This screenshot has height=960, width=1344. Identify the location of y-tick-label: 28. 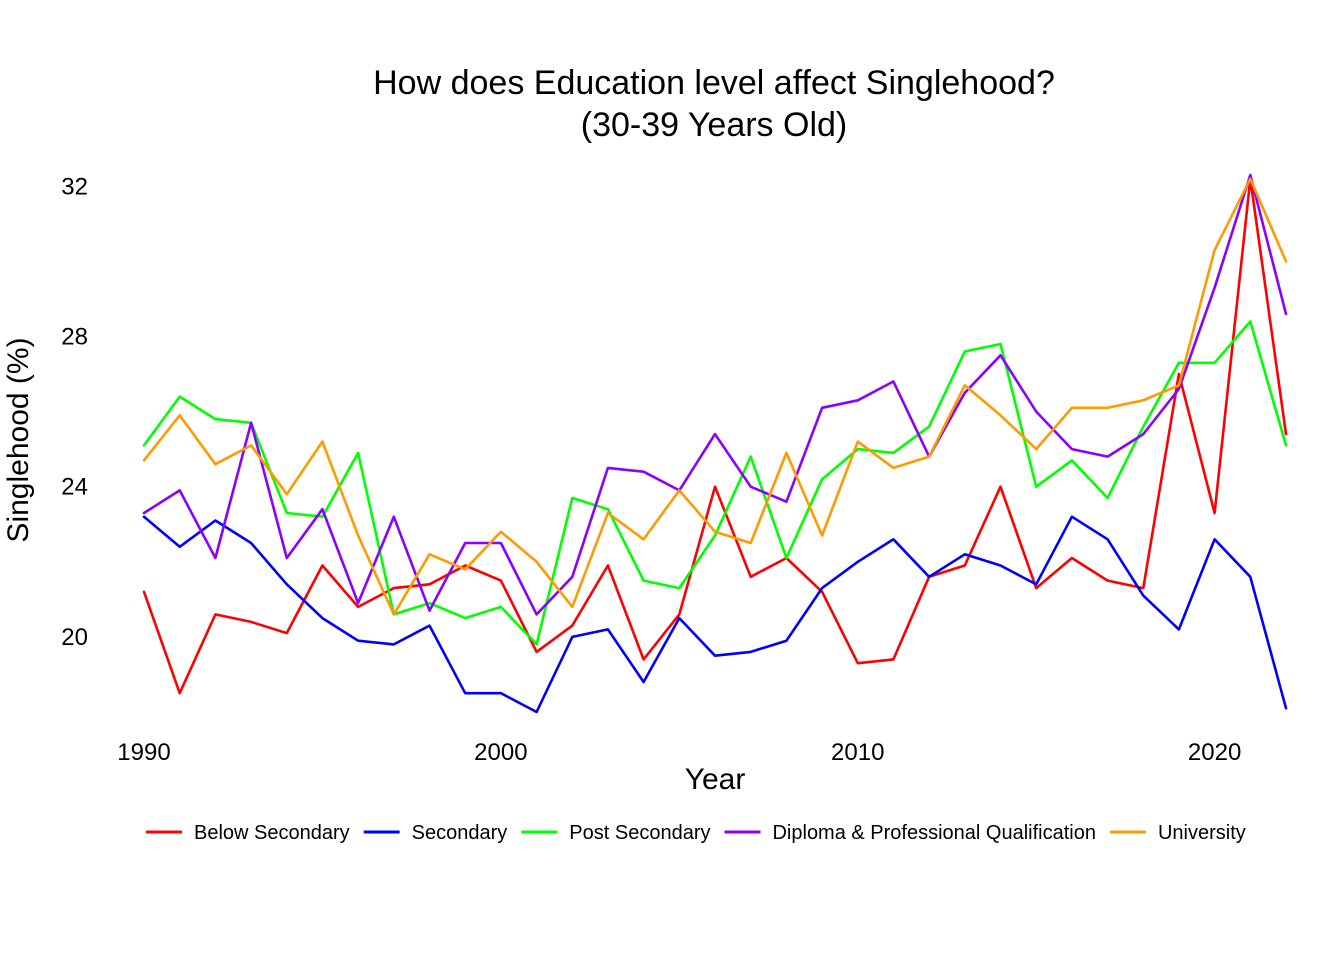
(74, 336).